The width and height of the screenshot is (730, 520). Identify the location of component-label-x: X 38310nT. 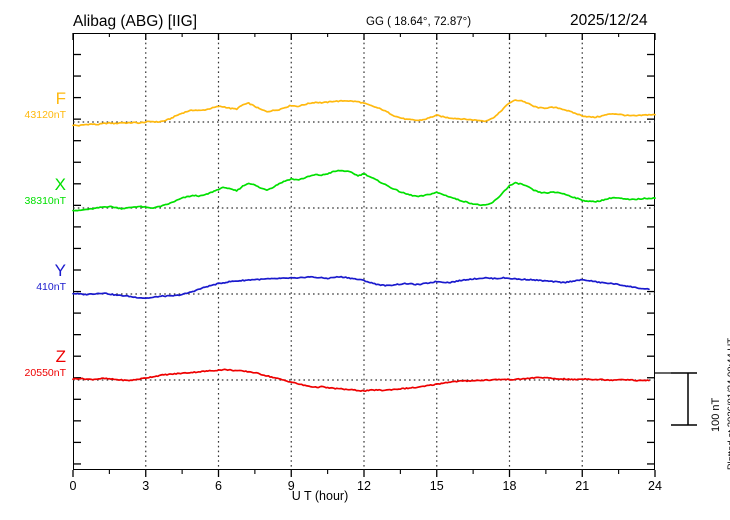
(33, 191).